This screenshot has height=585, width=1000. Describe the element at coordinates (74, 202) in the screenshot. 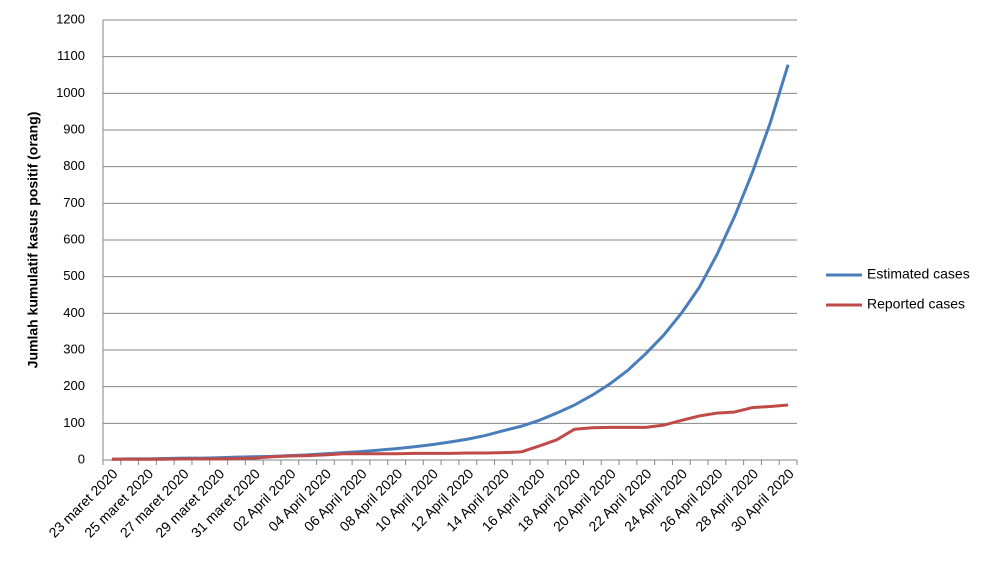

I see `y-tick-label: 700` at that location.